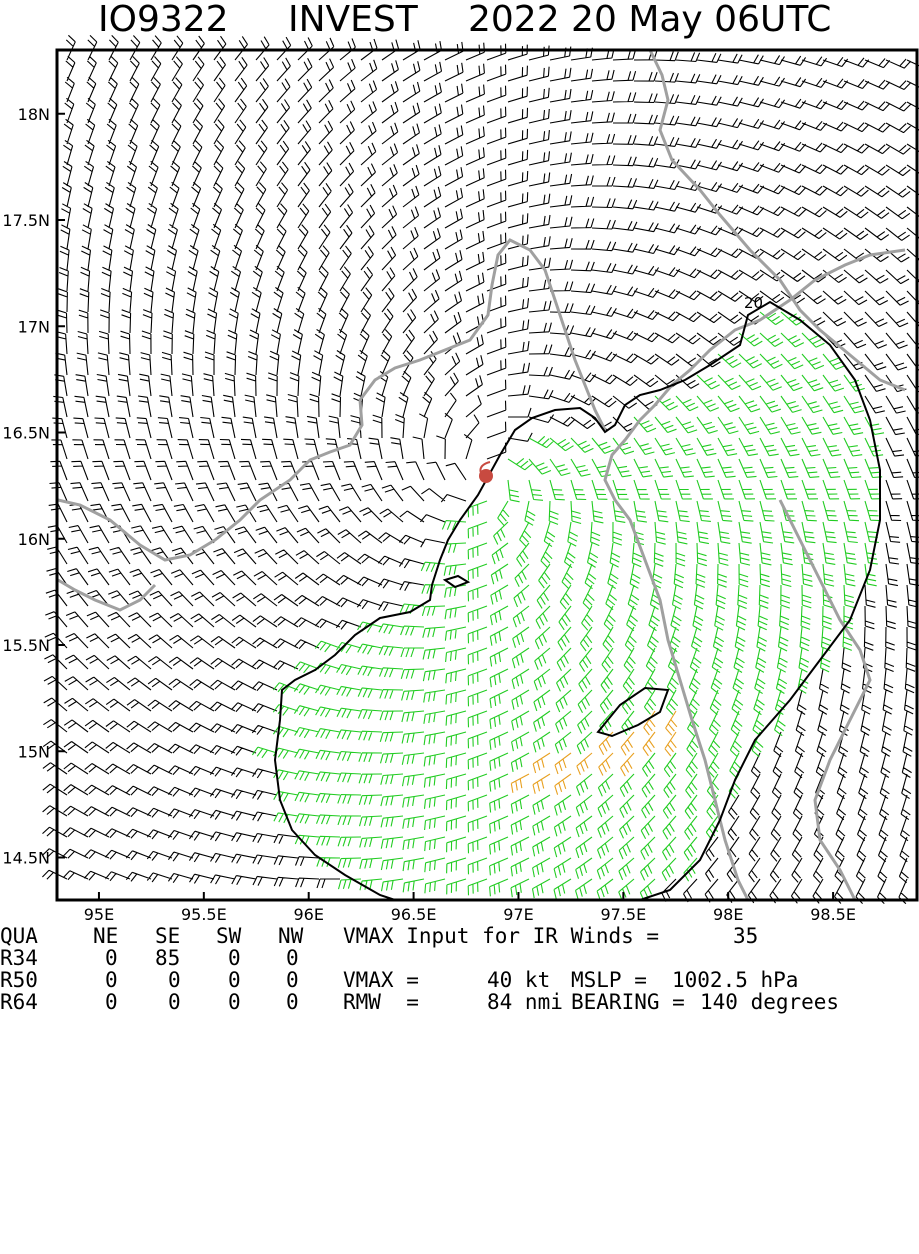 The height and width of the screenshot is (1254, 919). What do you see at coordinates (26, 220) in the screenshot?
I see `lat-label: 17.5N` at bounding box center [26, 220].